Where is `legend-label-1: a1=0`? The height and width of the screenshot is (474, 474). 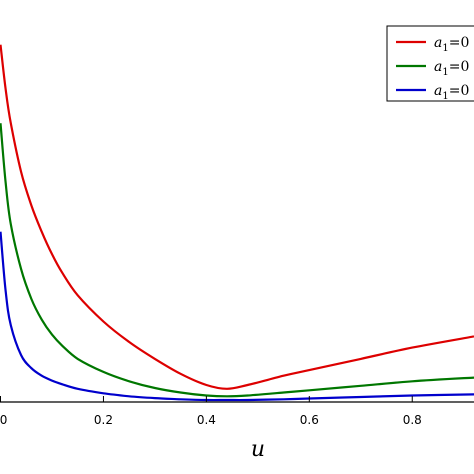 legend-label-1: a1=0 is located at coordinates (451, 44).